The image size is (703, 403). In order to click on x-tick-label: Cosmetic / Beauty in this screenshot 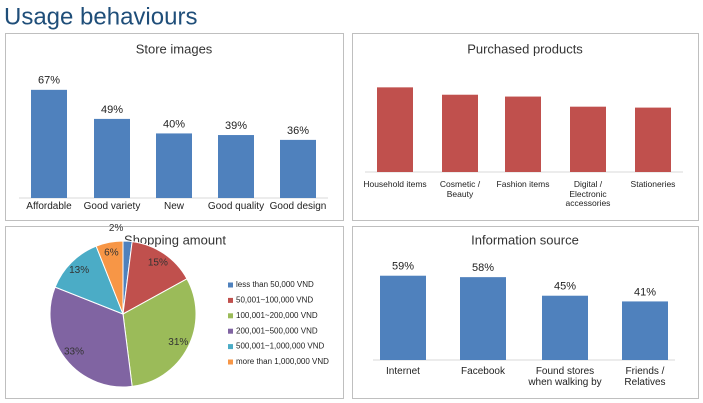, I will do `click(460, 189)`.